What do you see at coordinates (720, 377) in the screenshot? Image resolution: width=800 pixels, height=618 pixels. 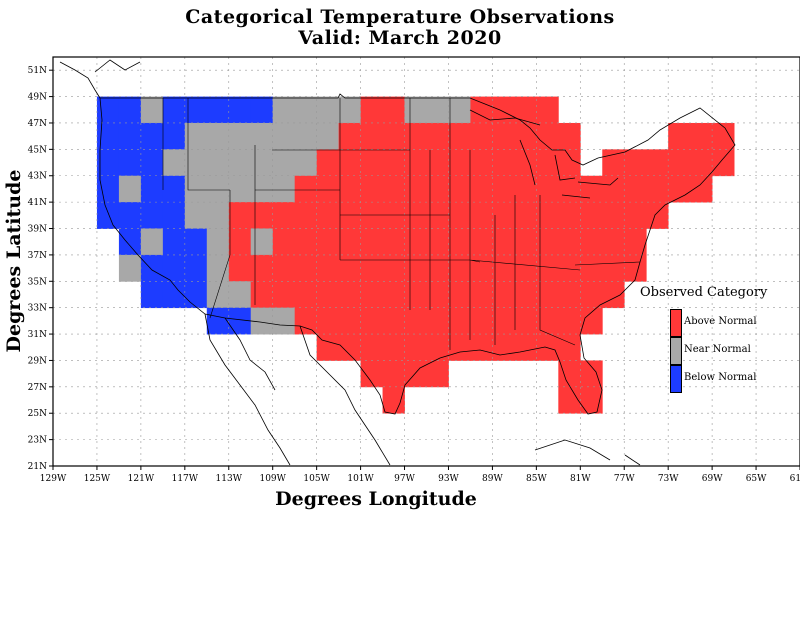 I see `legend-label-below: Below Normal` at bounding box center [720, 377].